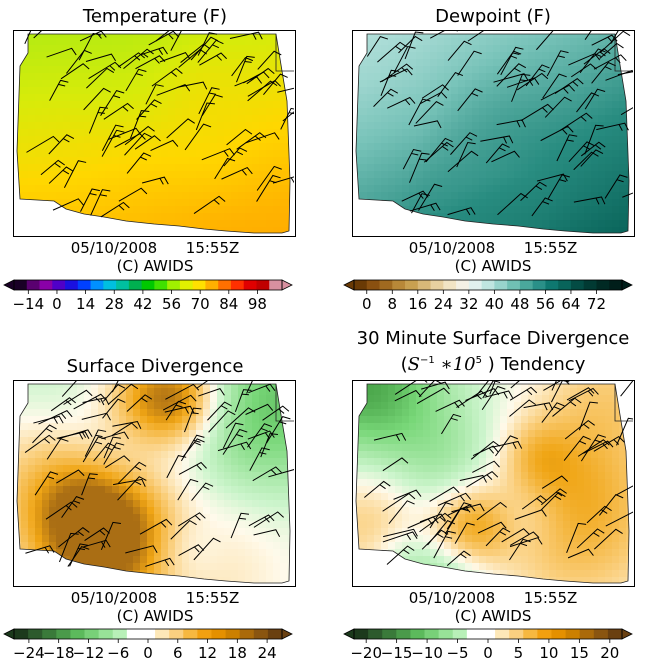 This screenshot has width=654, height=669. What do you see at coordinates (148, 286) in the screenshot?
I see `colorbar-svg` at bounding box center [148, 286].